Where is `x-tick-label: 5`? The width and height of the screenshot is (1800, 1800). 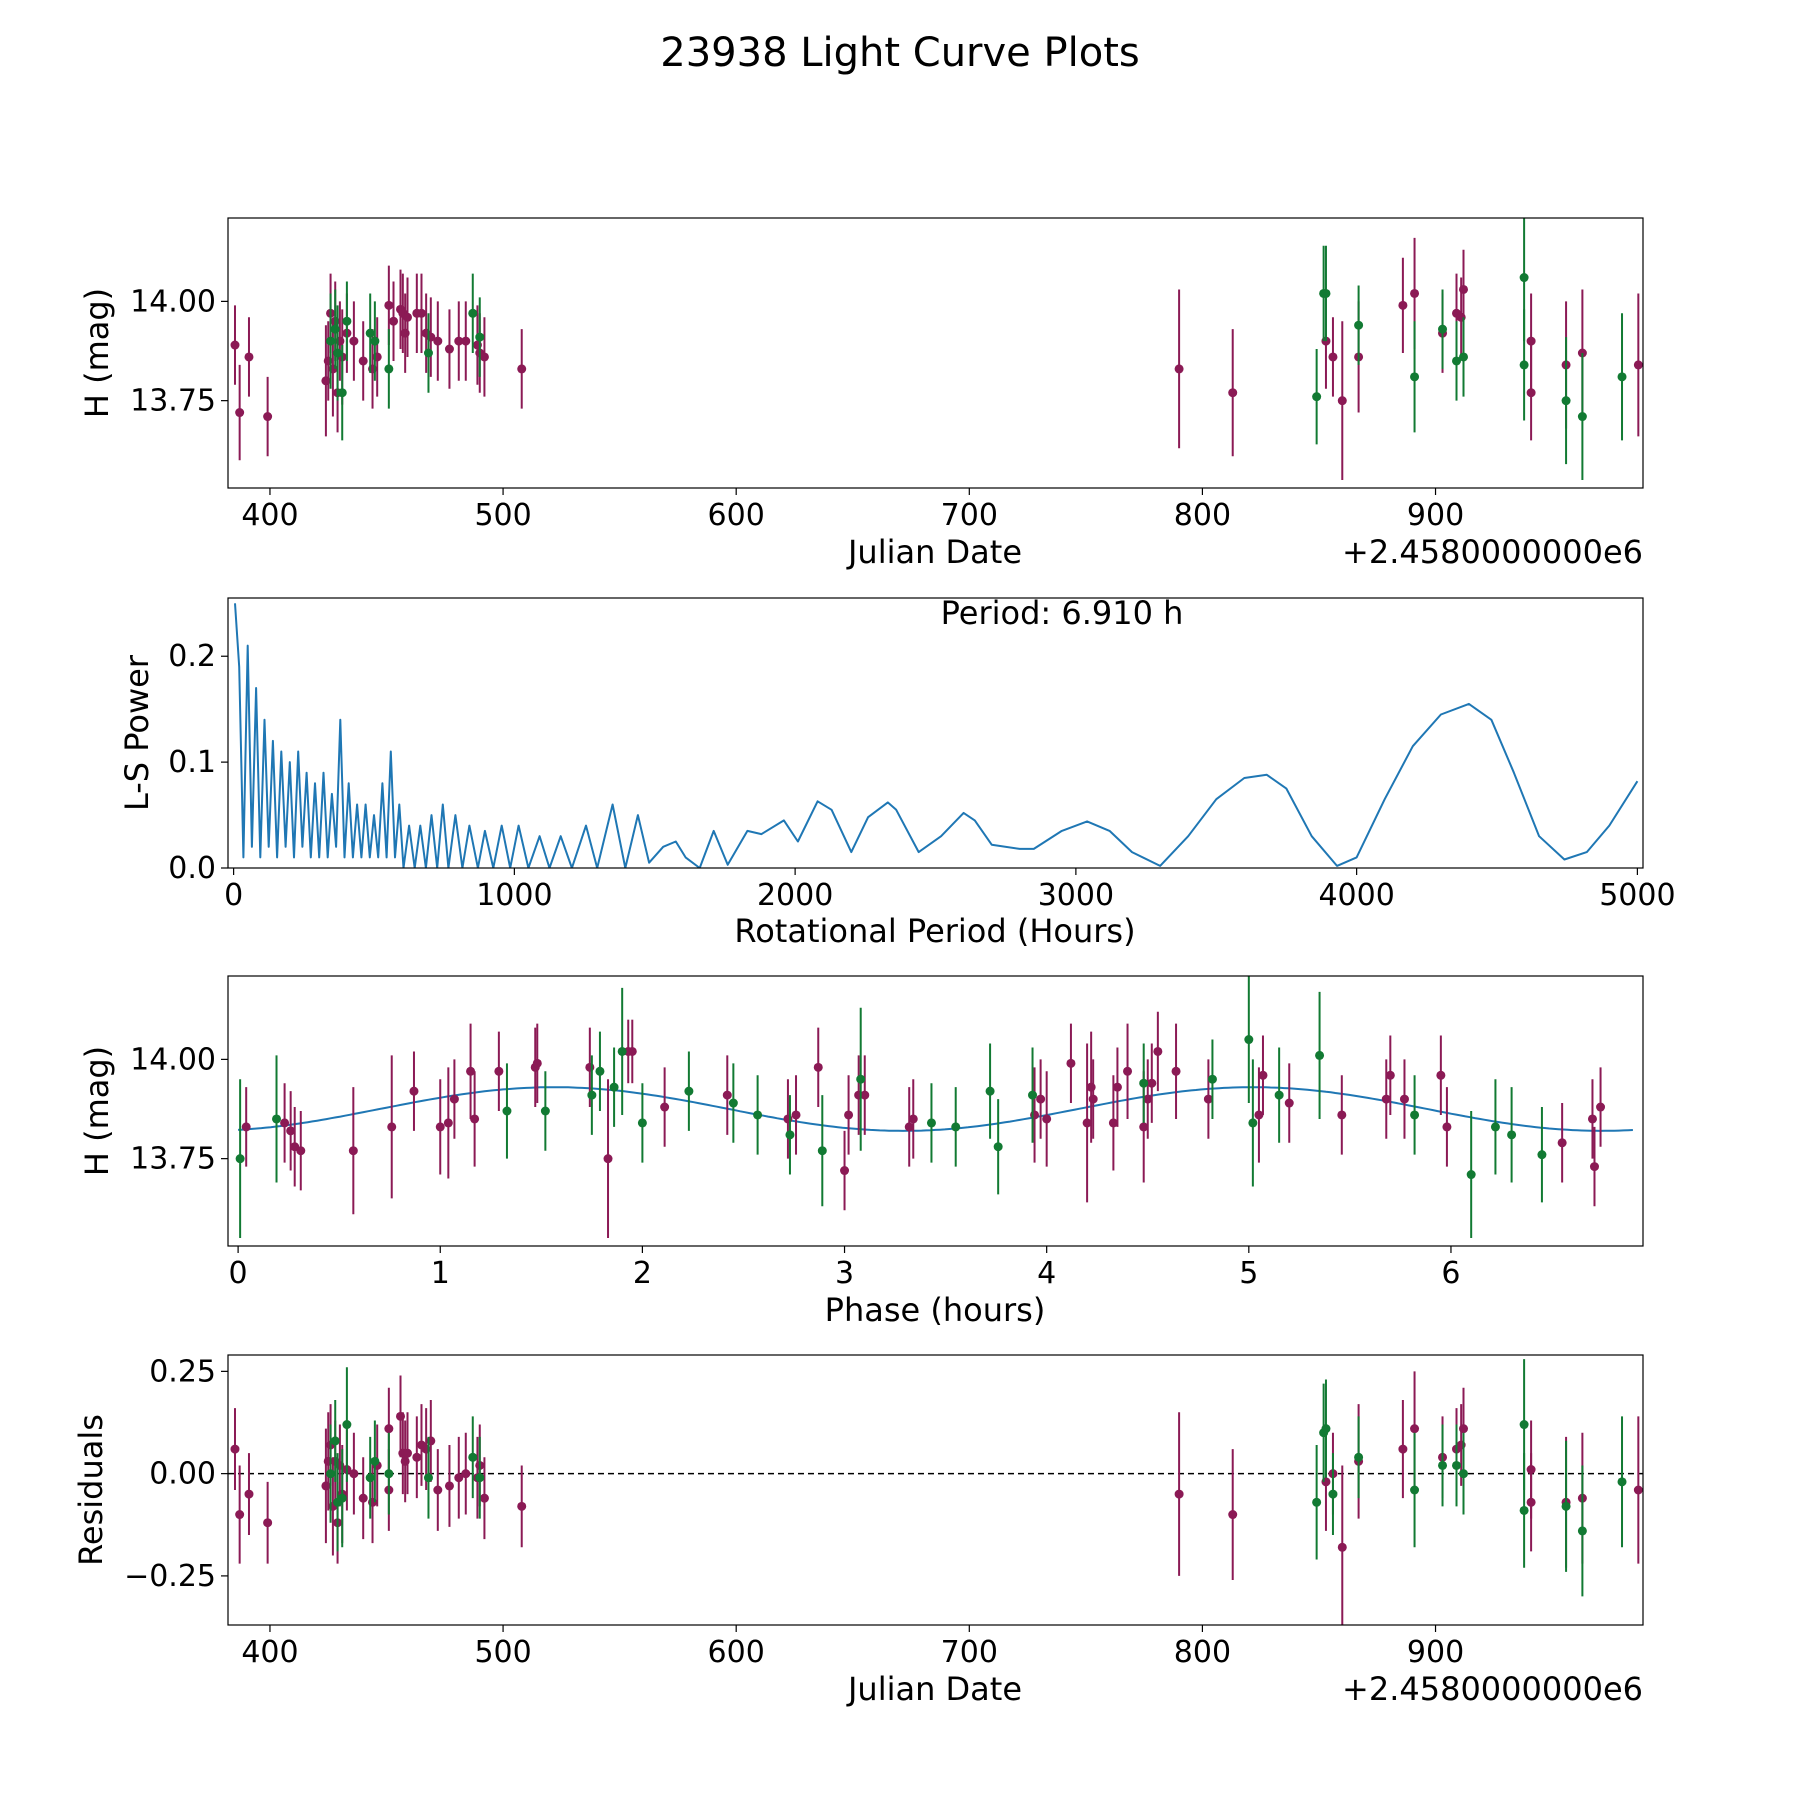
x-tick-label: 5 is located at coordinates (1248, 1273).